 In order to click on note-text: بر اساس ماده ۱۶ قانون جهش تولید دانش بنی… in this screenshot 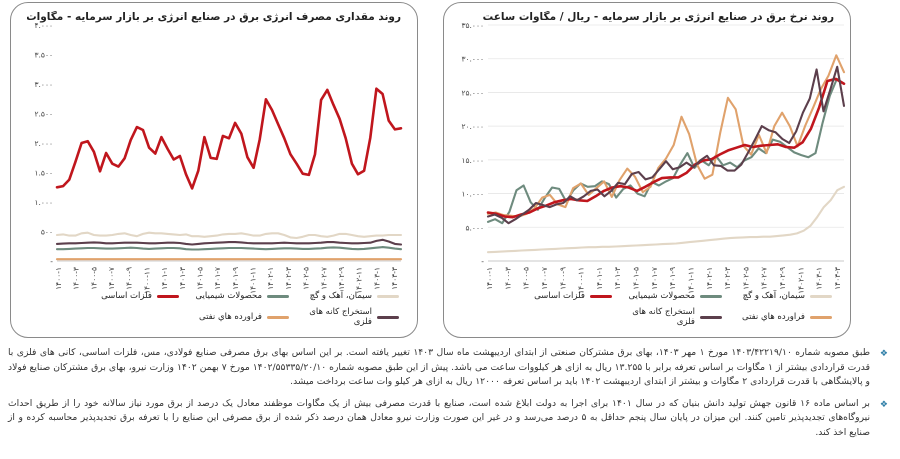, I will do `click(439, 417)`.